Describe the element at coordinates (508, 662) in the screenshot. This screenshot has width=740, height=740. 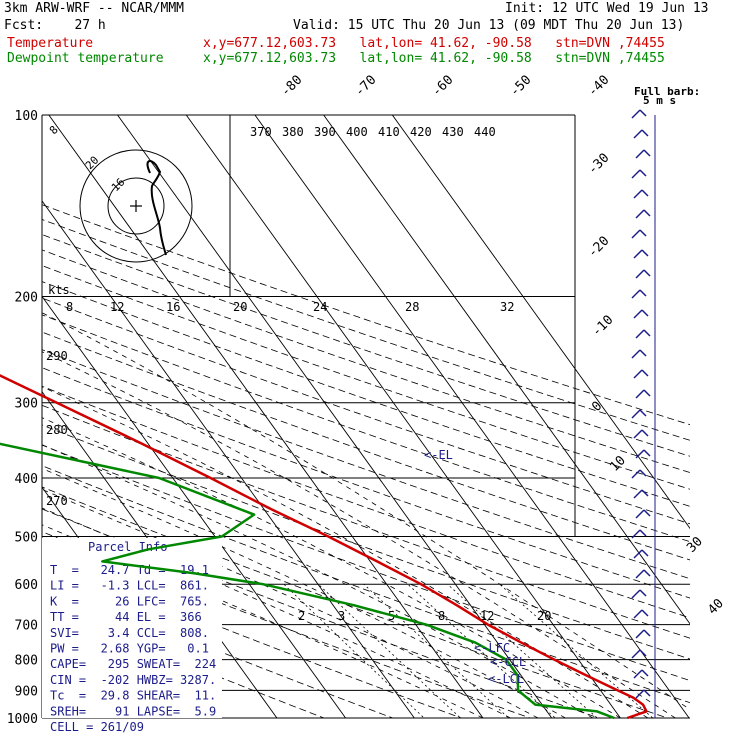
I see `parcel-level-label: <-CCL` at that location.